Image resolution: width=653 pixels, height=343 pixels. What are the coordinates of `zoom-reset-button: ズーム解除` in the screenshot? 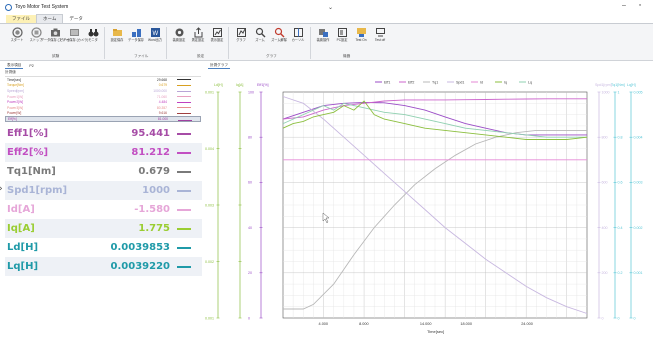 It's located at (279, 38).